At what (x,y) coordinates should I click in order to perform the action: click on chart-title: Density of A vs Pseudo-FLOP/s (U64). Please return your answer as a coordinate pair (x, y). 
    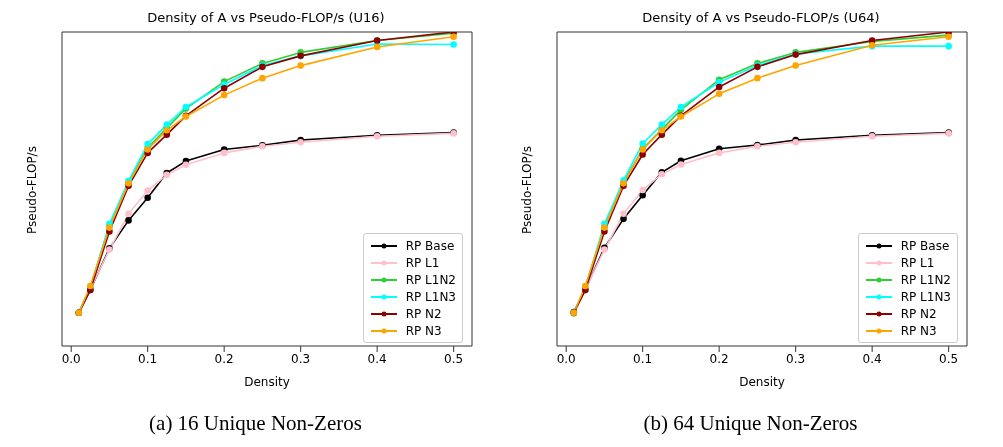
    Looking at the image, I should click on (761, 17).